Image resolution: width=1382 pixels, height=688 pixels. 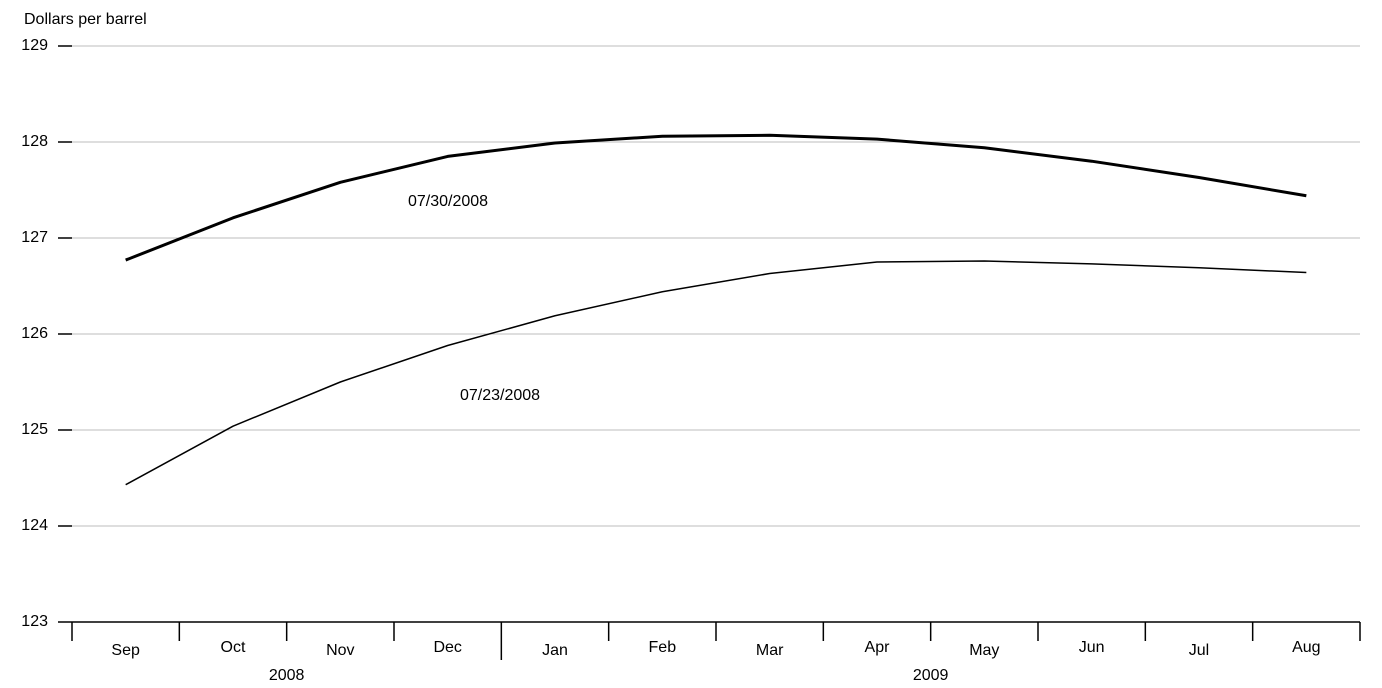 What do you see at coordinates (34, 141) in the screenshot?
I see `y-tick-label: 128` at bounding box center [34, 141].